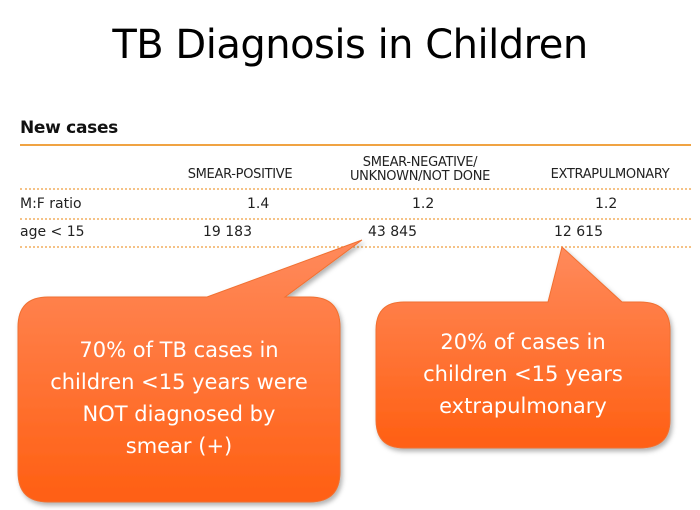  I want to click on cell-mf-smear-negative: 1.2, so click(423, 204).